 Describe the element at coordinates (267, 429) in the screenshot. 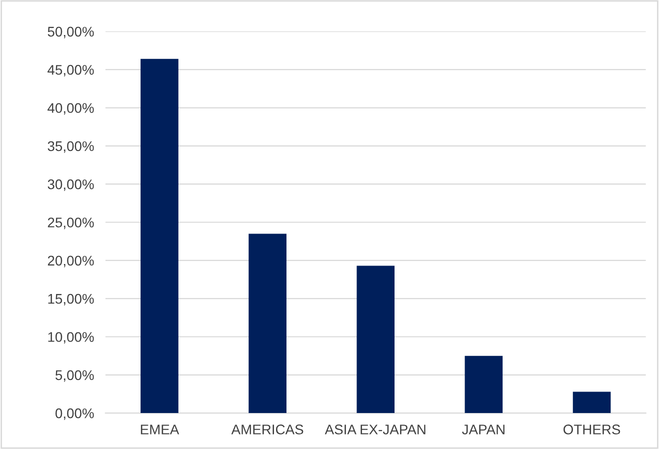

I see `x-tick-label: AMERICAS` at that location.